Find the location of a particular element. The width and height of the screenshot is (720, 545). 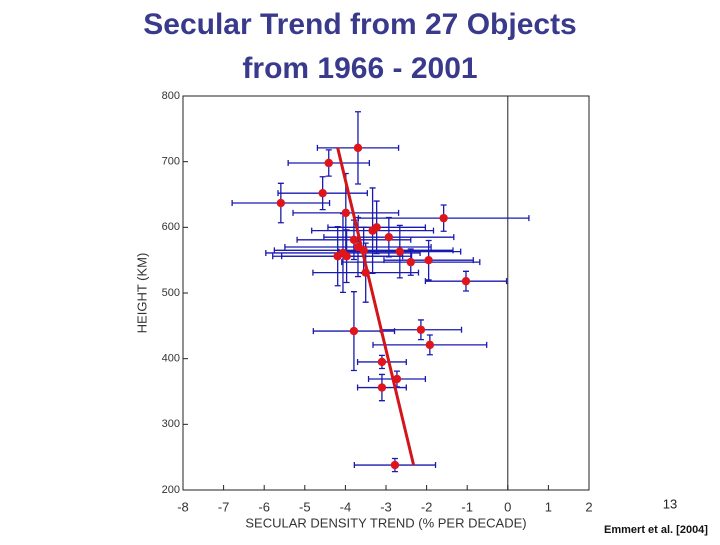

citation: Emmert et al. [2004] is located at coordinates (656, 530).